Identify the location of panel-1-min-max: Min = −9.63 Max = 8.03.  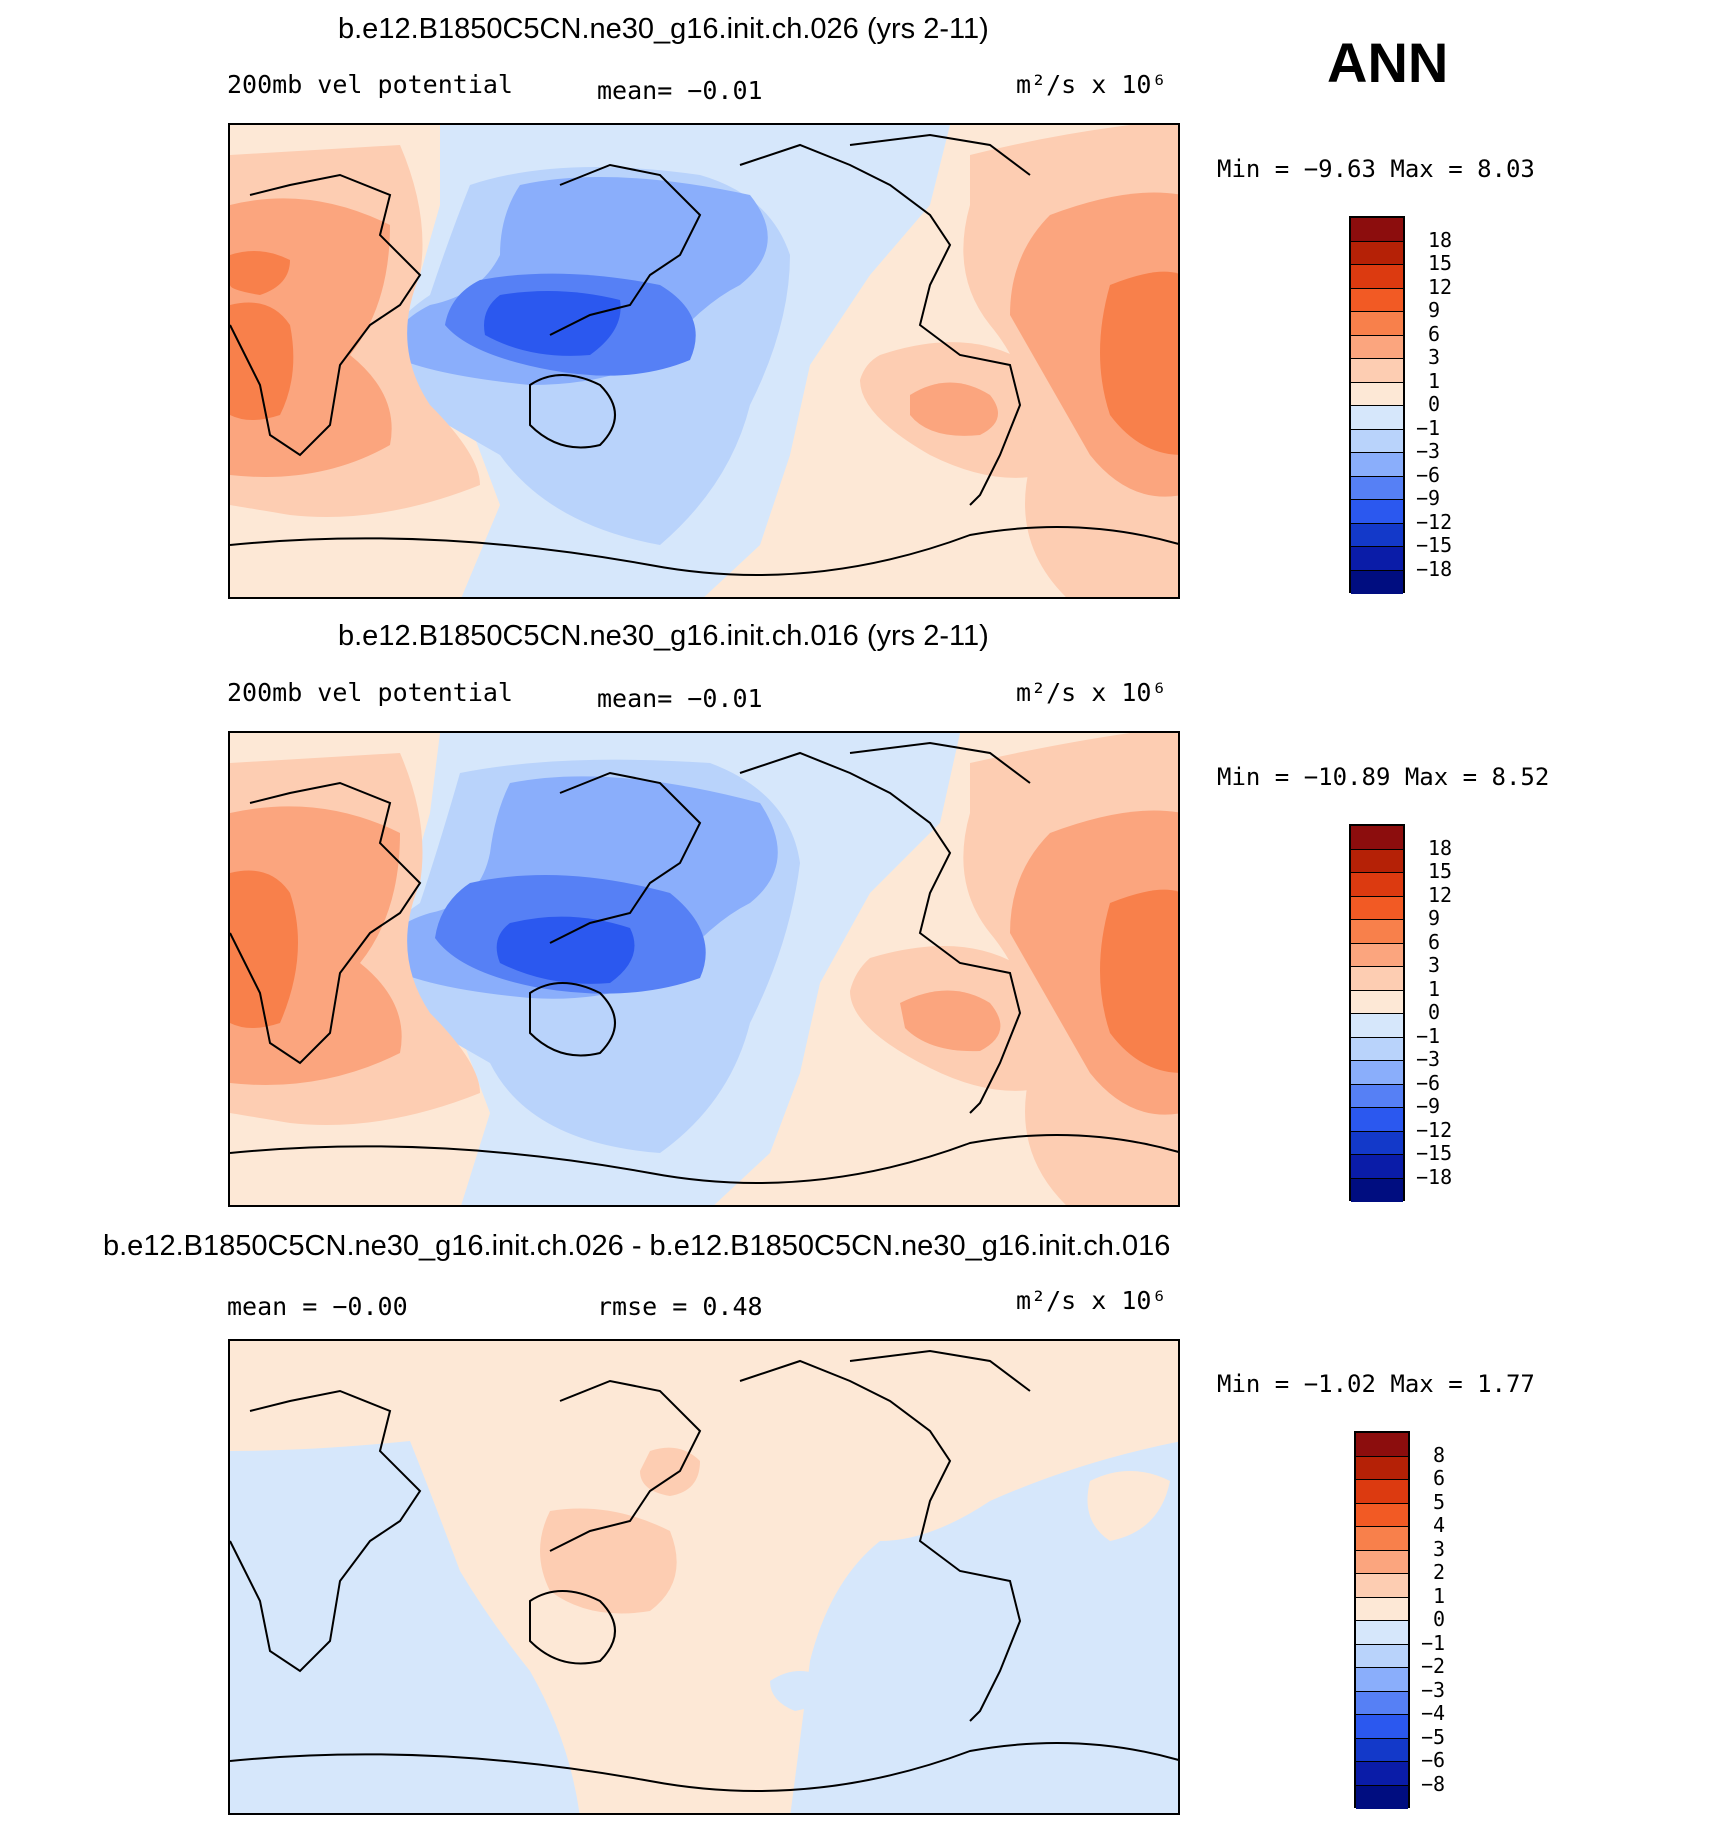
(1376, 169).